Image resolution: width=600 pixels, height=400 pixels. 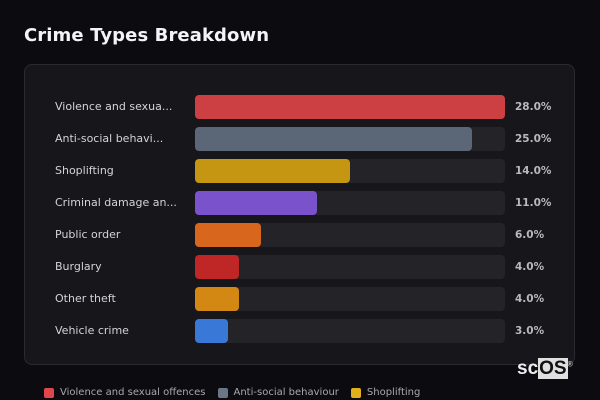 What do you see at coordinates (528, 368) in the screenshot?
I see `brand-prefix: sc` at bounding box center [528, 368].